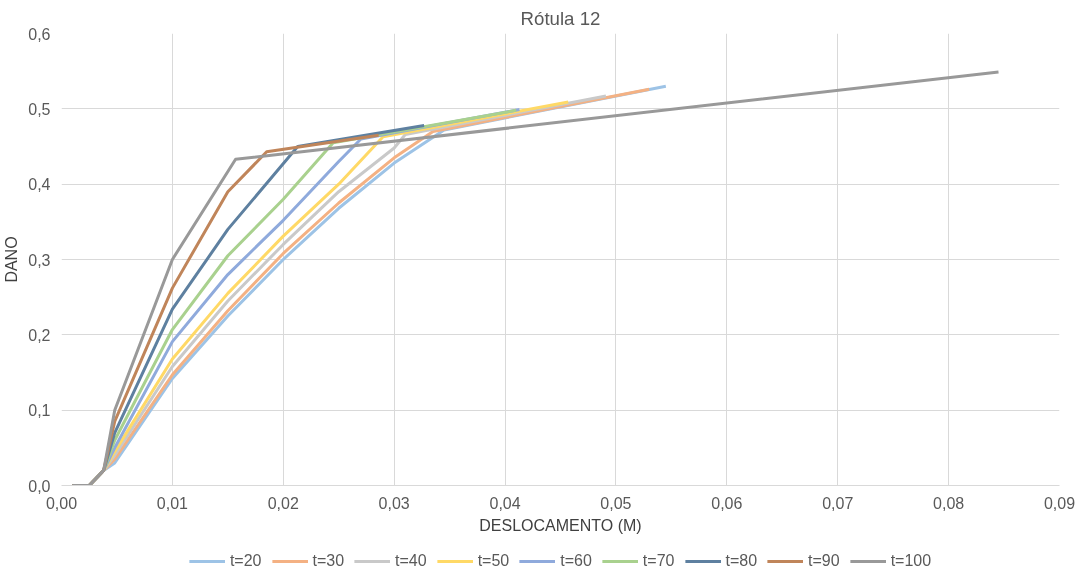  I want to click on legend-label: t=30, so click(328, 561).